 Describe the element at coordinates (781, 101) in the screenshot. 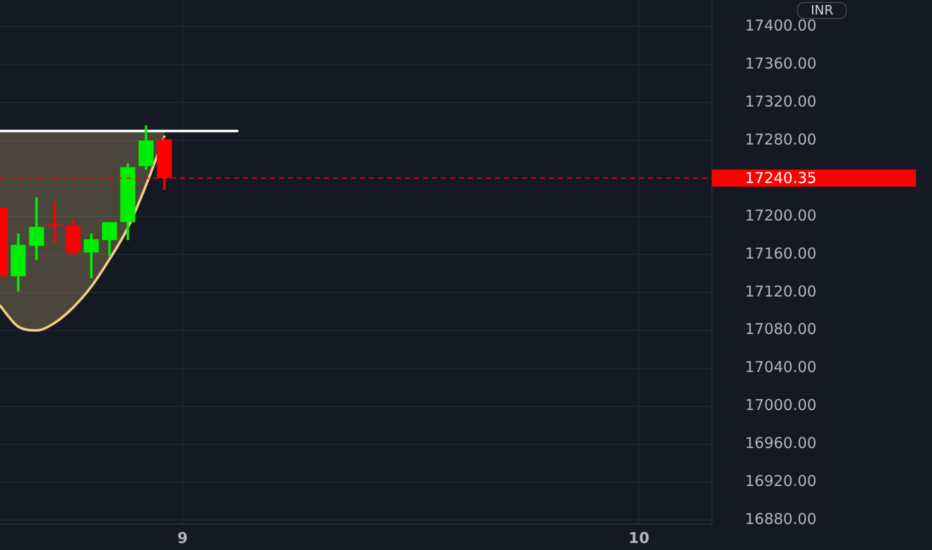

I see `y-tick-label: 17320.00` at that location.